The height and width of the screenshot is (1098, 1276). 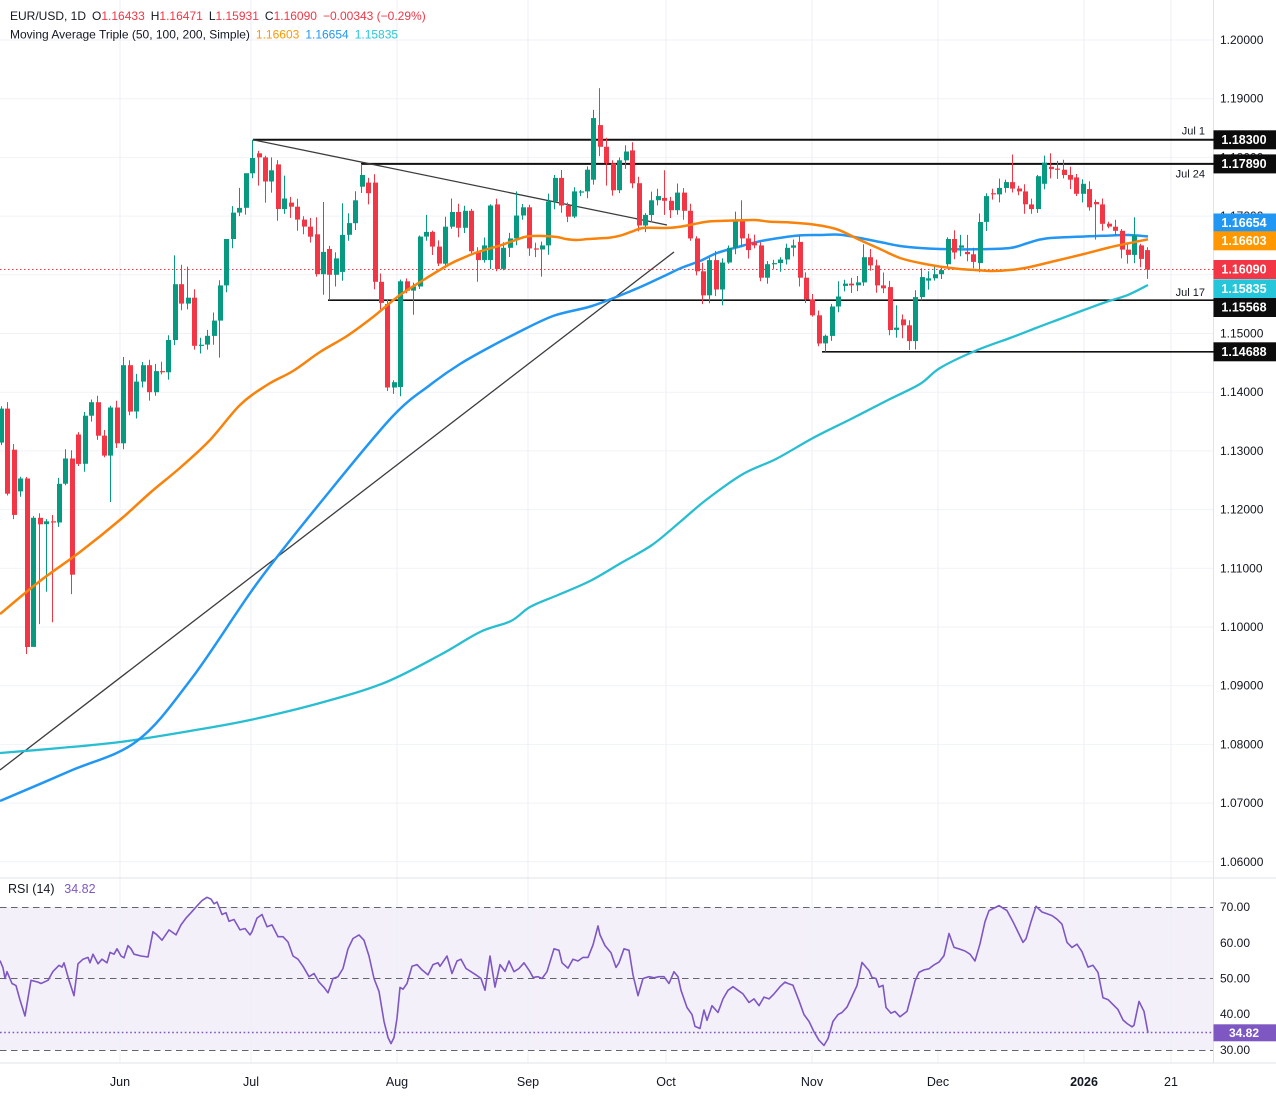 I want to click on svg-text: 1.10000, so click(x=1242, y=627).